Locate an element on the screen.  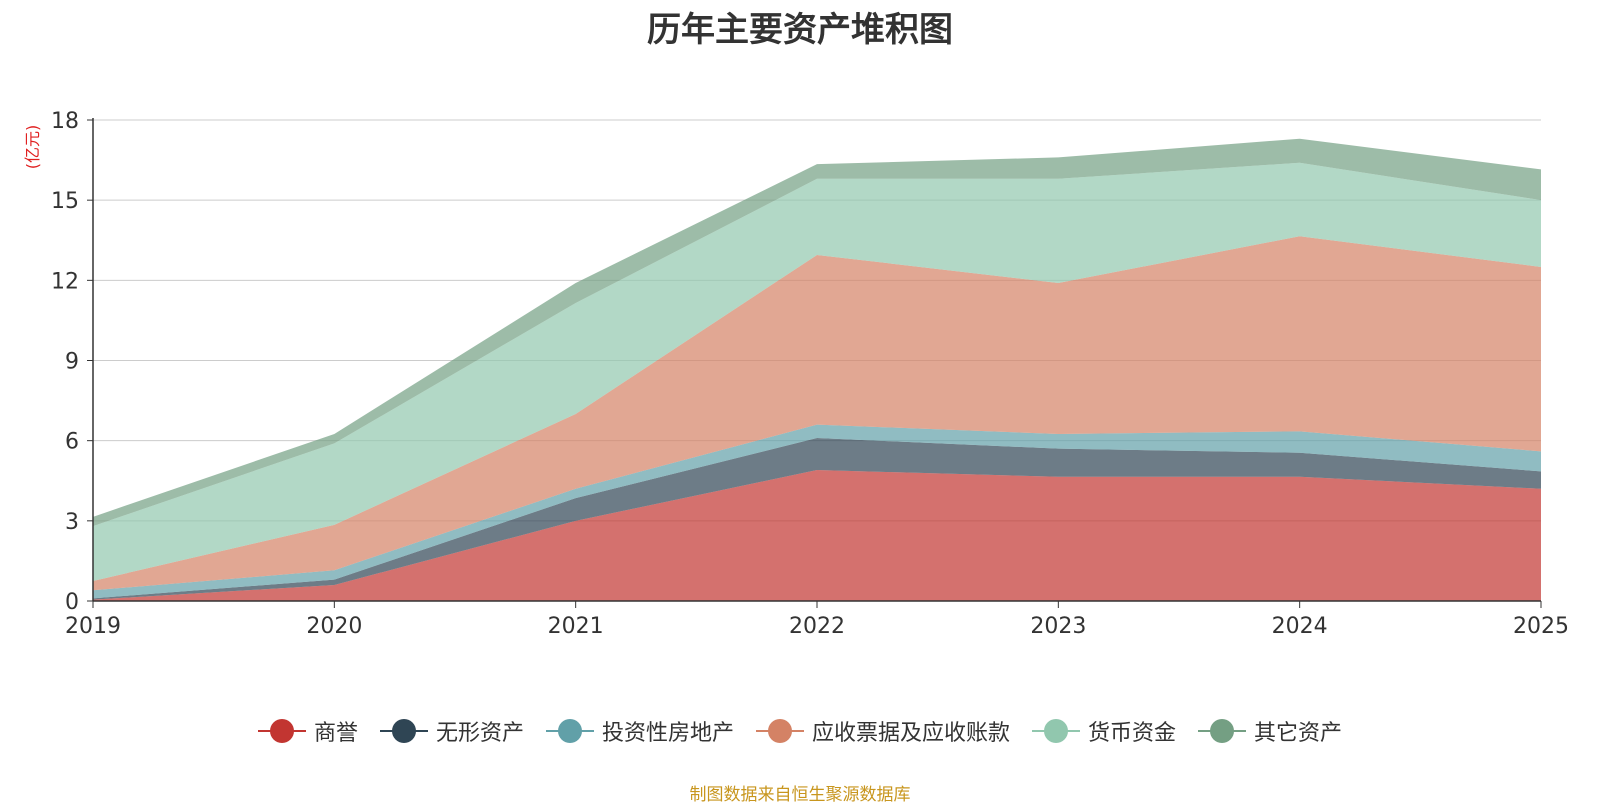
y-axis-unit-label: (亿元) is located at coordinates (32, 147).